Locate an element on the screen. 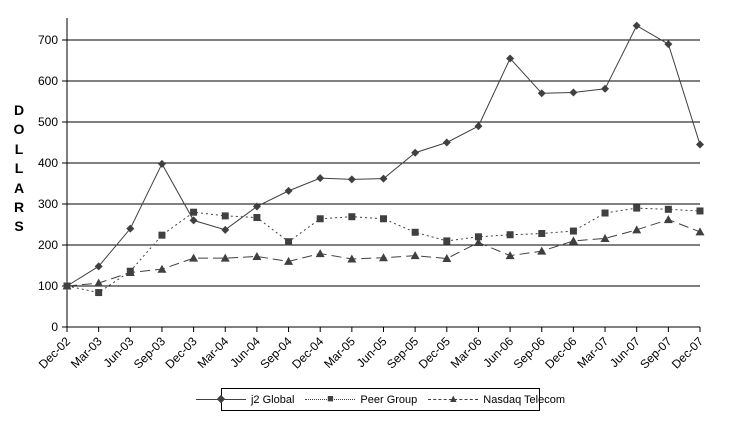 This screenshot has height=433, width=731. y-tick-label: 400 is located at coordinates (48, 163).